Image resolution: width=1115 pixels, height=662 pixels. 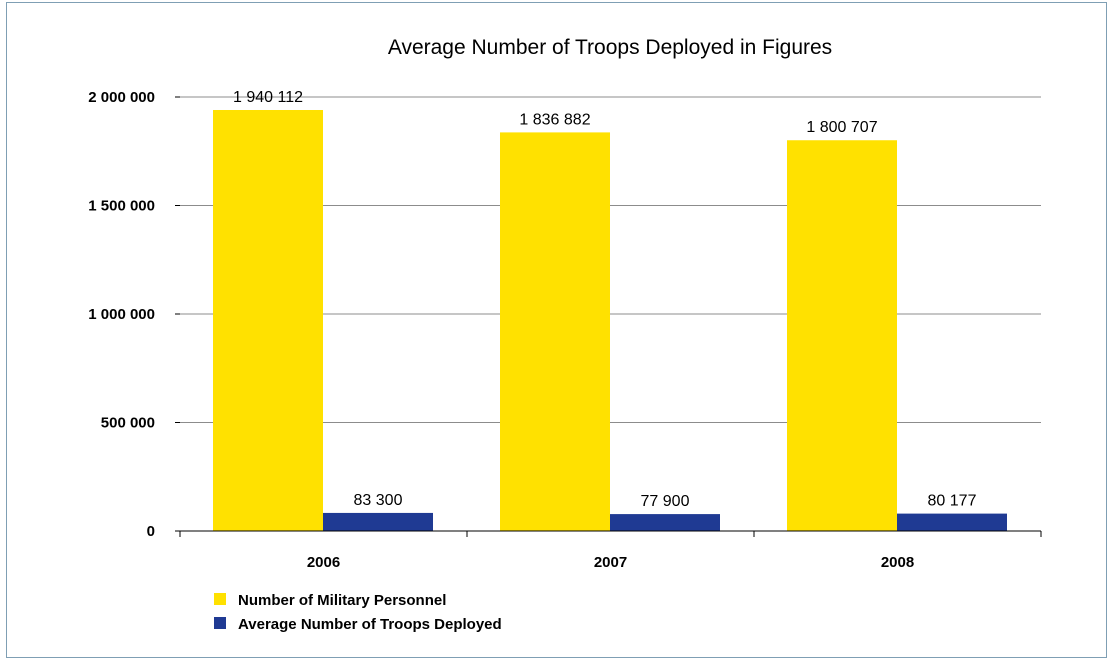 I want to click on y-tick-label: 1 000 000, so click(x=121, y=314).